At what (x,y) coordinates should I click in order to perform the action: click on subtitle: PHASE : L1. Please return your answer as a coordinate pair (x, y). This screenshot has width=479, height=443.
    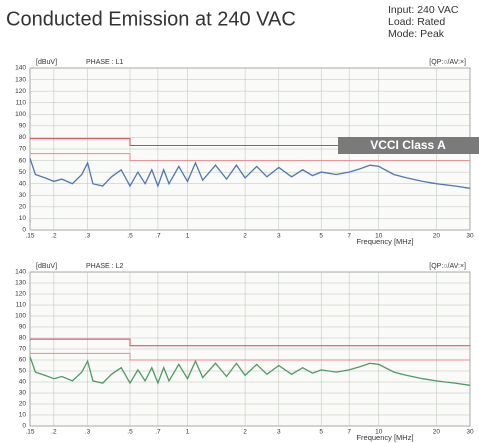
    Looking at the image, I should click on (104, 62).